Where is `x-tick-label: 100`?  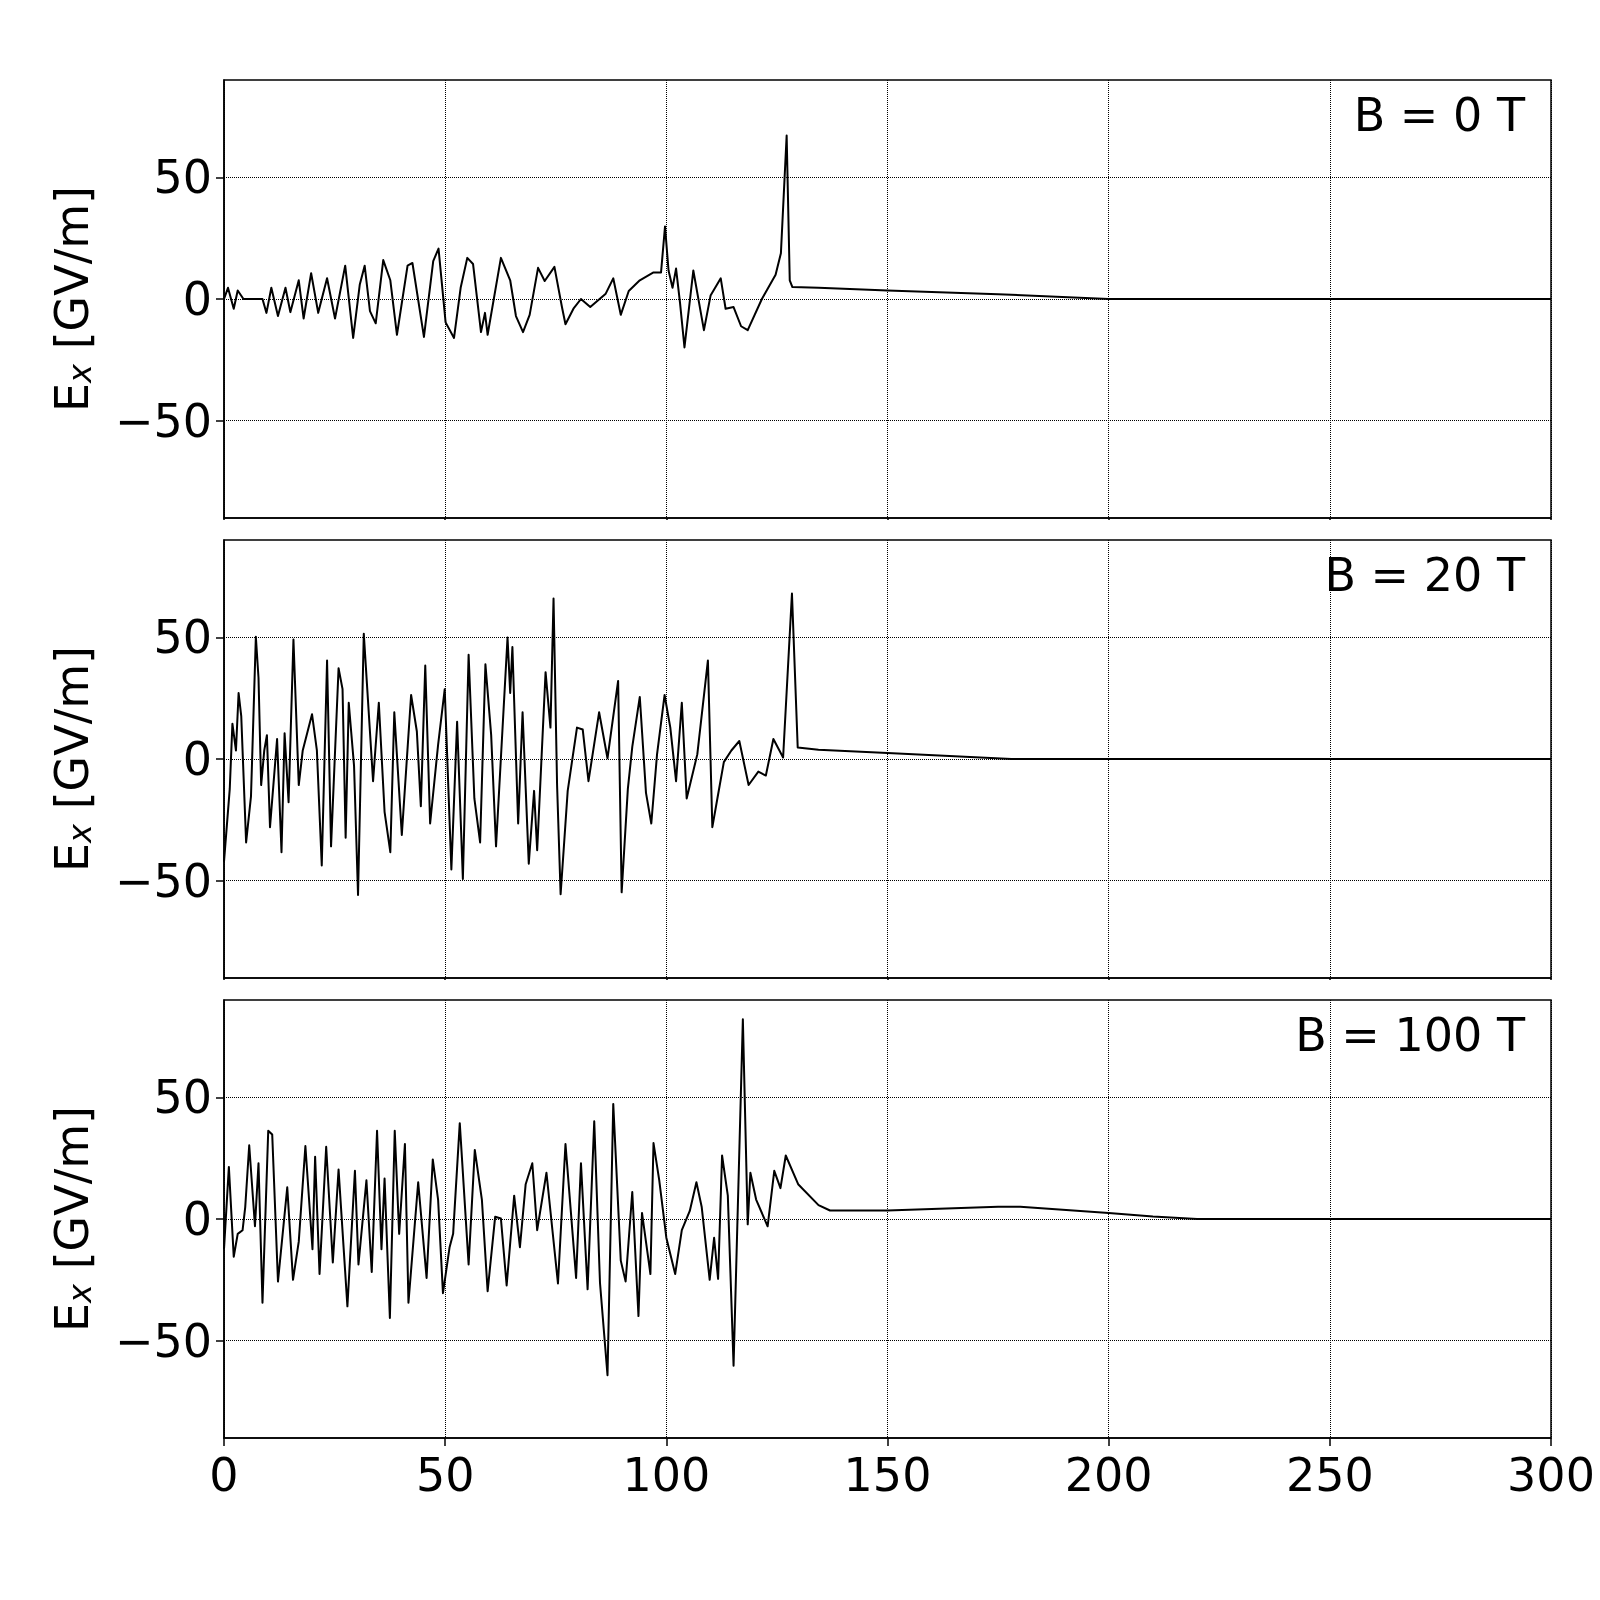 x-tick-label: 100 is located at coordinates (666, 1475).